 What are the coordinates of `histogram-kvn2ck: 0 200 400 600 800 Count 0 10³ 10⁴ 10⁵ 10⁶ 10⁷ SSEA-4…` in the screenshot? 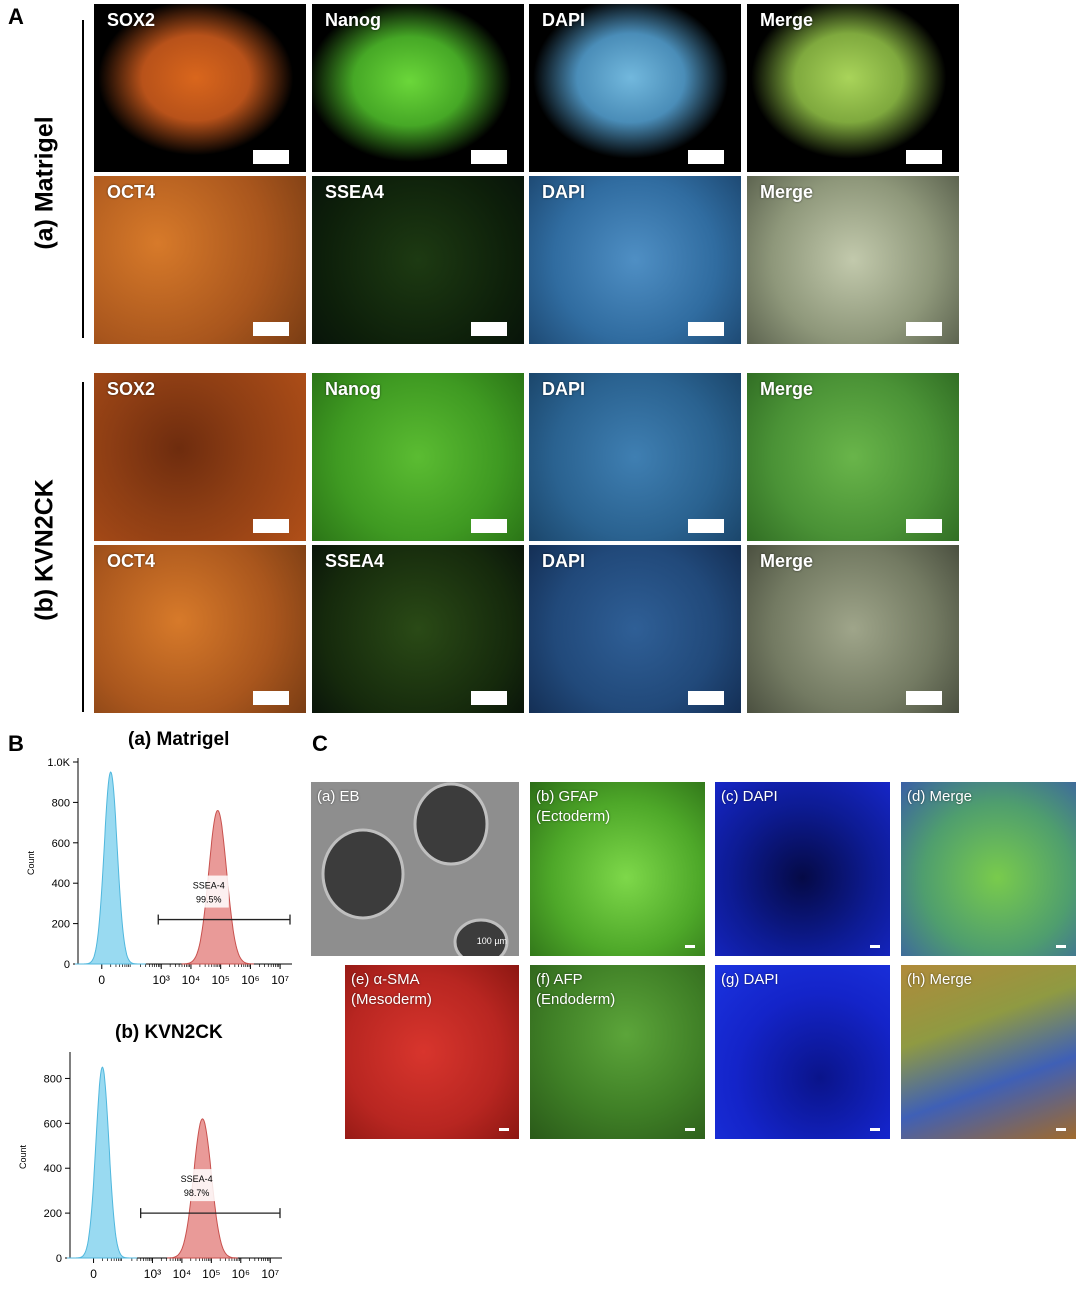 It's located at (150, 1166).